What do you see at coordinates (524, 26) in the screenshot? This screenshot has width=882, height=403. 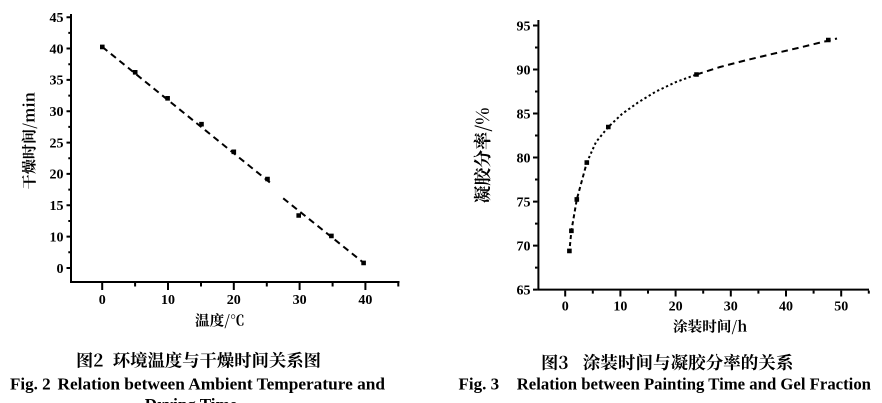 I see `svg-text: 95` at bounding box center [524, 26].